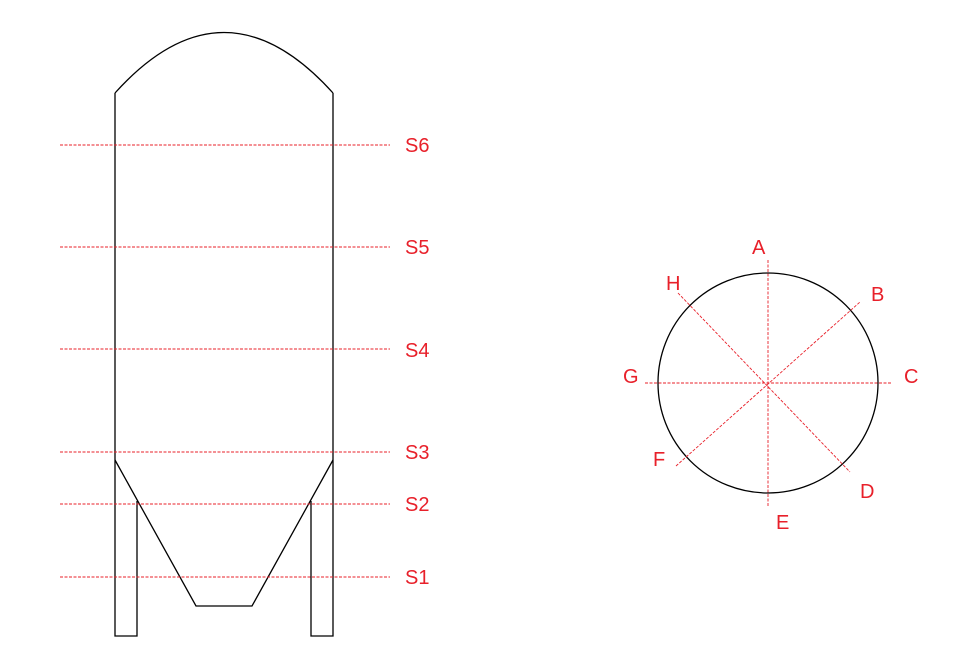 The width and height of the screenshot is (963, 655). What do you see at coordinates (126, 548) in the screenshot?
I see `left-support-leg` at bounding box center [126, 548].